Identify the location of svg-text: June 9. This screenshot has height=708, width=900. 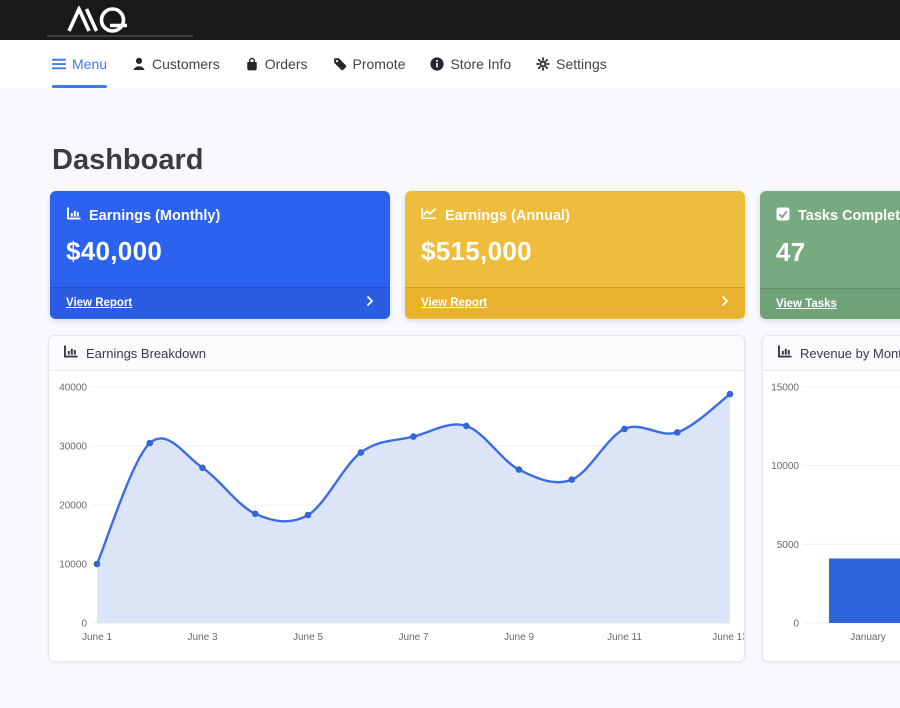
(519, 637).